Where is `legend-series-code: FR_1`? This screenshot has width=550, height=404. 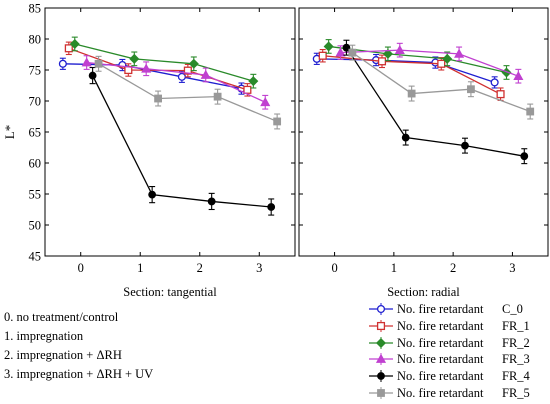 legend-series-code: FR_1 is located at coordinates (516, 325).